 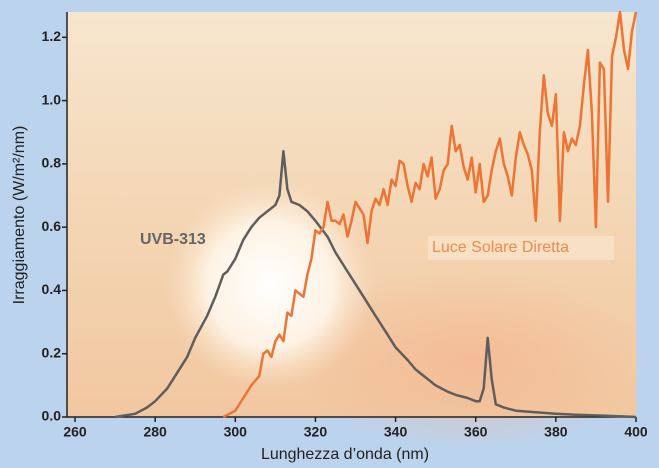 What do you see at coordinates (75, 432) in the screenshot?
I see `x-tick-label: 260` at bounding box center [75, 432].